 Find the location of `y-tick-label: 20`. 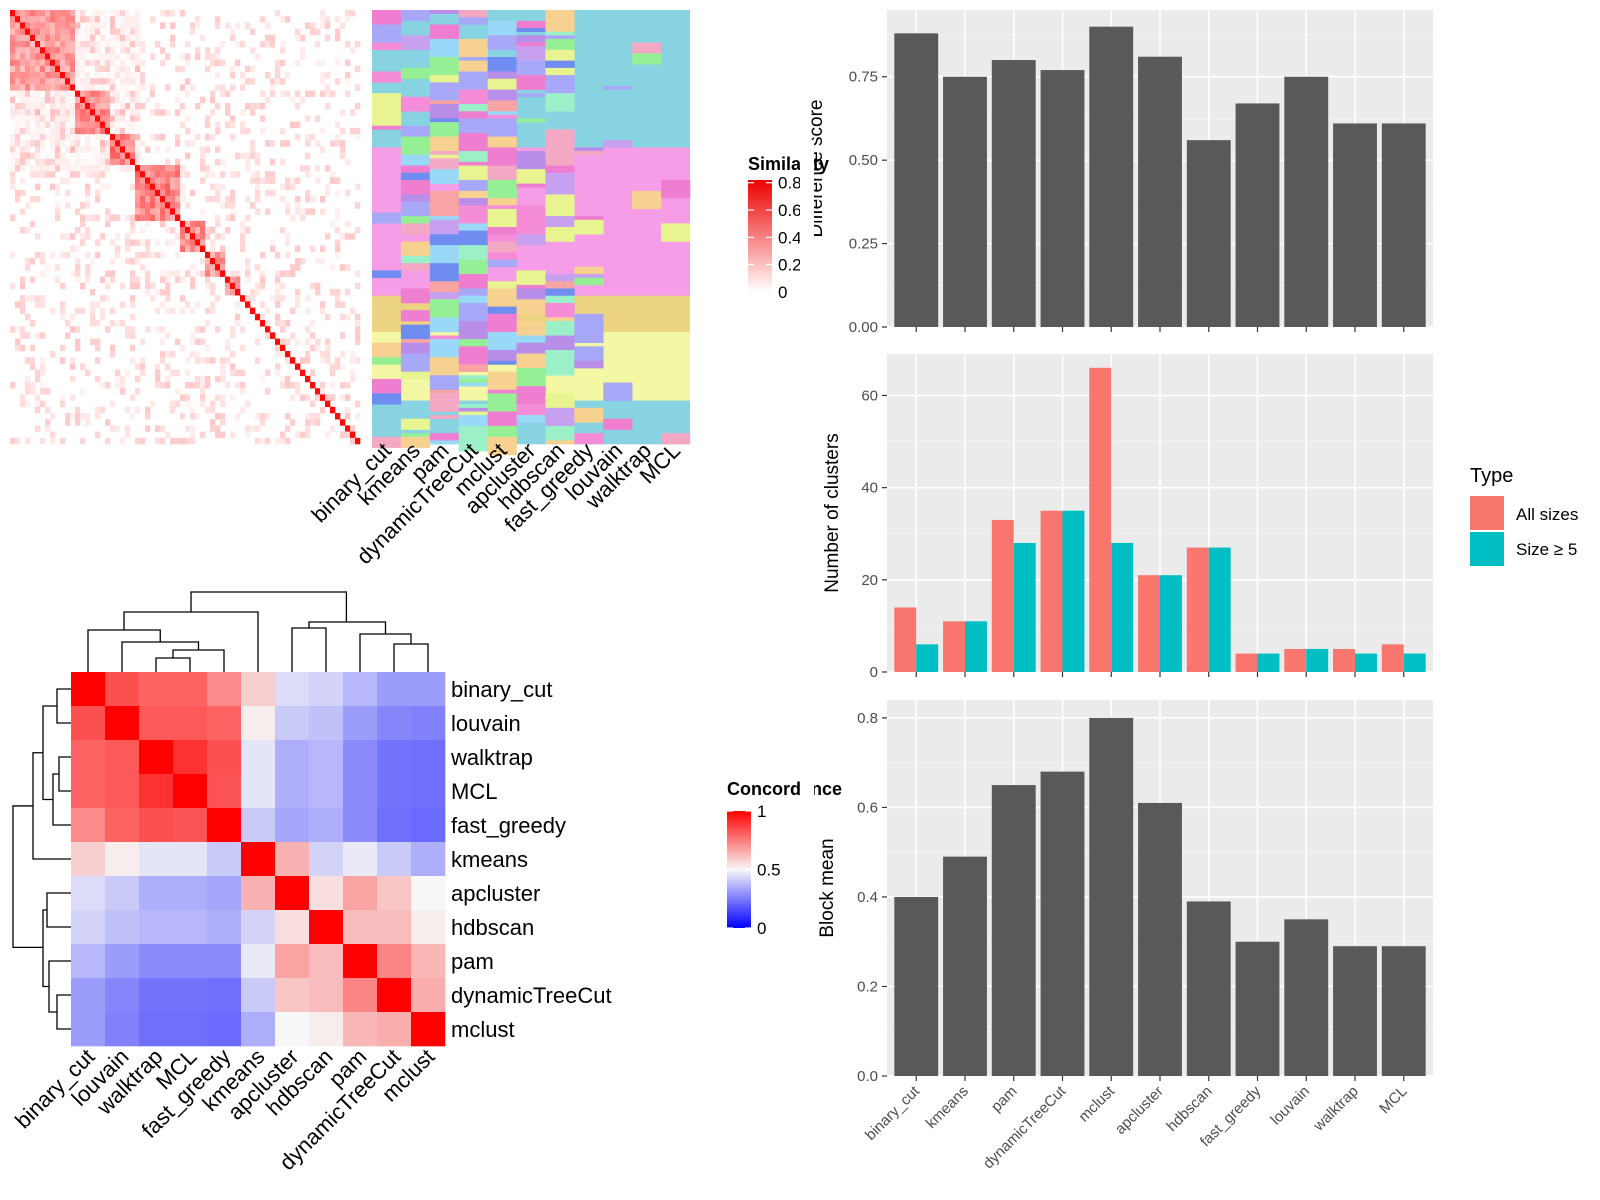

y-tick-label: 20 is located at coordinates (869, 580).